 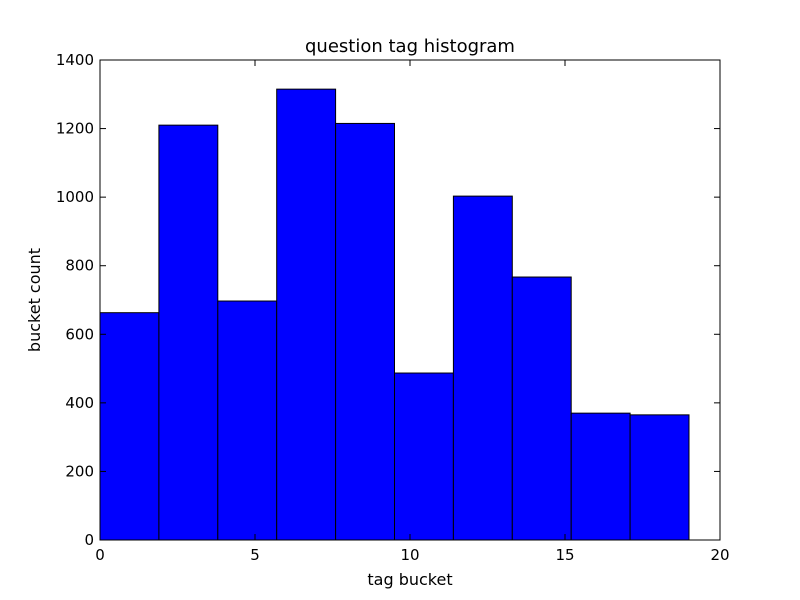 What do you see at coordinates (100, 555) in the screenshot?
I see `x-tick-label-0: 0` at bounding box center [100, 555].